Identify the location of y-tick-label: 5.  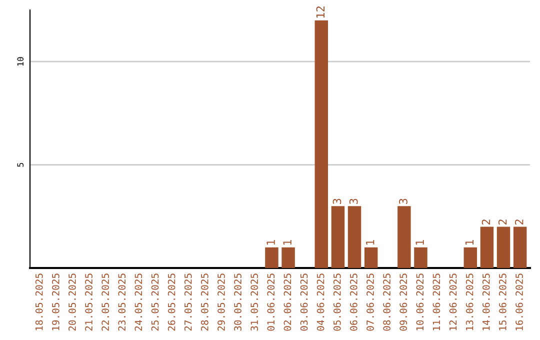
(20, 164).